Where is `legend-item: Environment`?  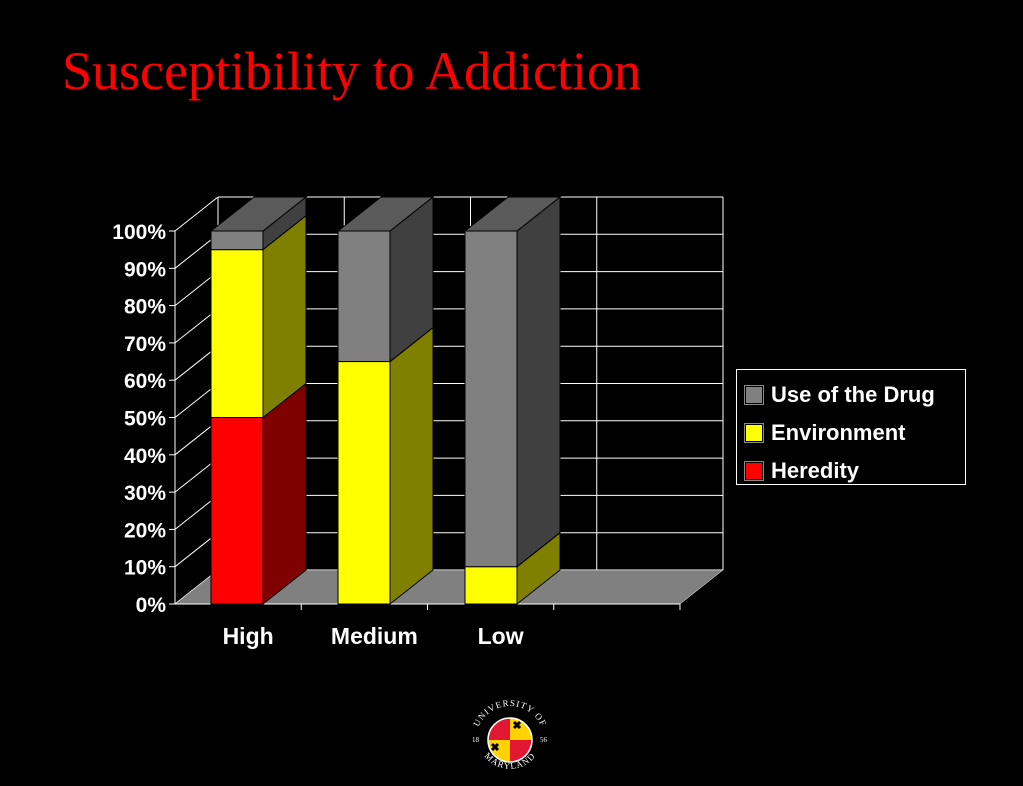 legend-item: Environment is located at coordinates (854, 433).